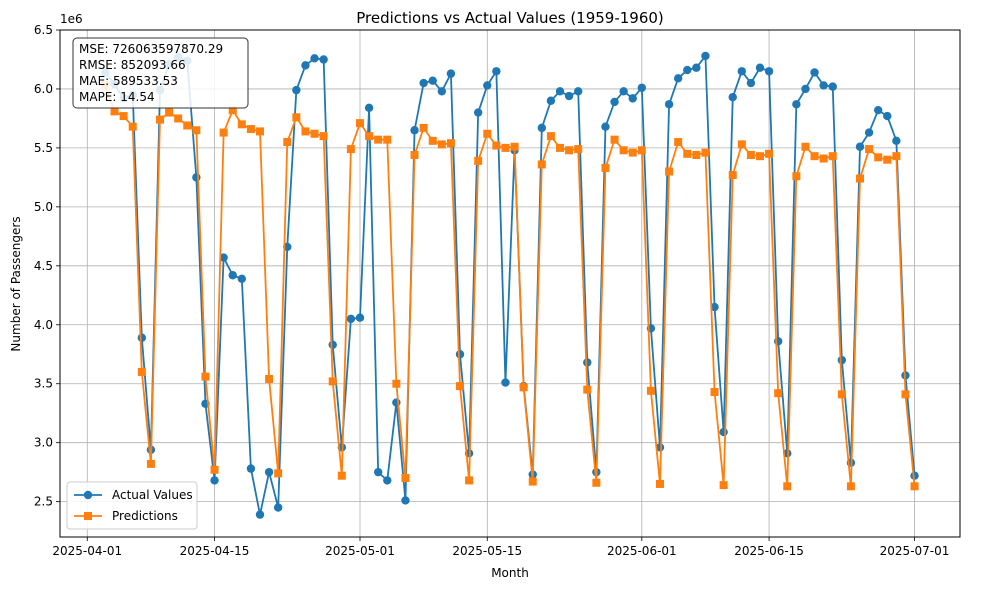 The height and width of the screenshot is (590, 986). I want to click on stats-mse: MSE: 726063597870.29, so click(151, 49).